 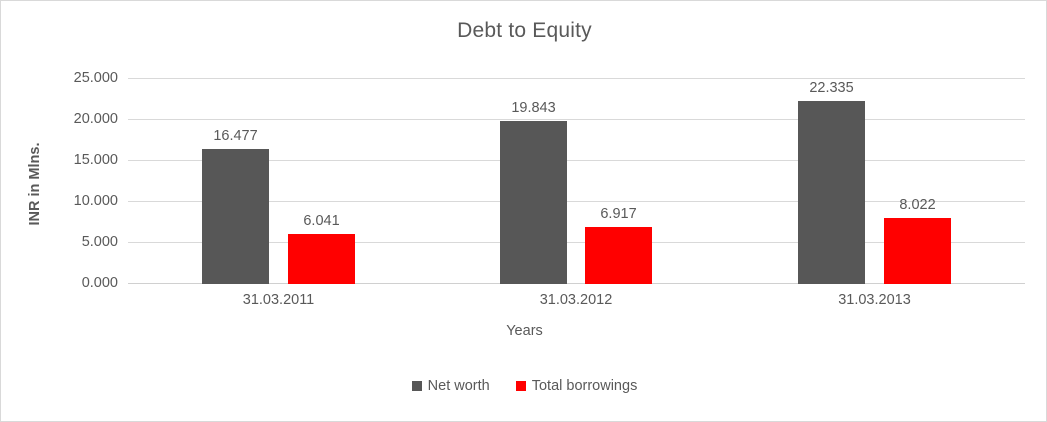 I want to click on x-axis-tick-label: 31.03.2013, so click(x=874, y=300).